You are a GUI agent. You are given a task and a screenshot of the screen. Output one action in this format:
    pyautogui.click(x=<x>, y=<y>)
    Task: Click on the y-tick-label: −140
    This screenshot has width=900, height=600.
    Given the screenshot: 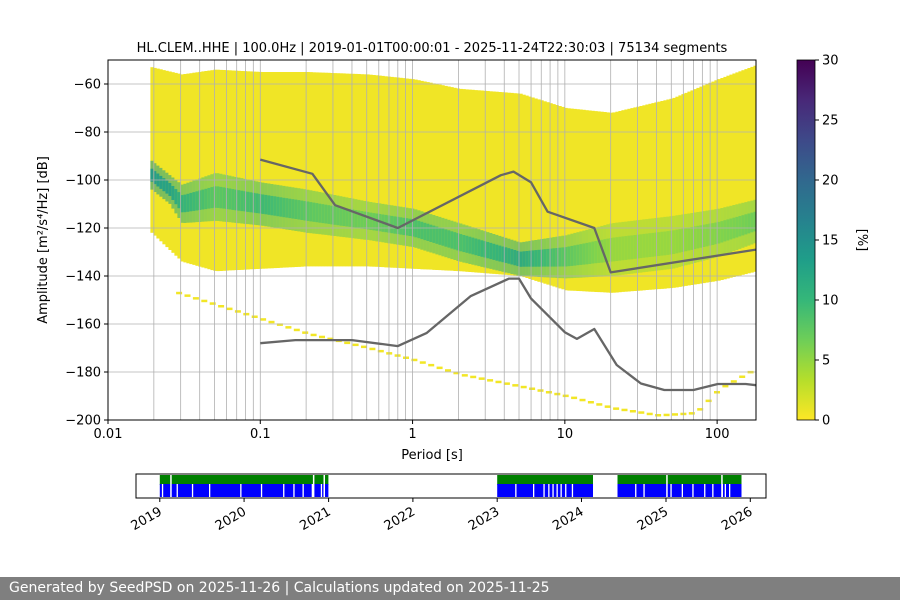 What is the action you would take?
    pyautogui.click(x=83, y=277)
    